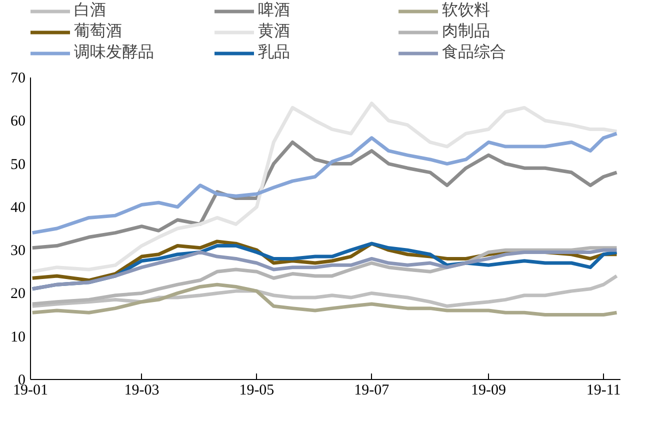 The height and width of the screenshot is (423, 664). What do you see at coordinates (114, 52) in the screenshot?
I see `legend-label: 调味发酵品` at bounding box center [114, 52].